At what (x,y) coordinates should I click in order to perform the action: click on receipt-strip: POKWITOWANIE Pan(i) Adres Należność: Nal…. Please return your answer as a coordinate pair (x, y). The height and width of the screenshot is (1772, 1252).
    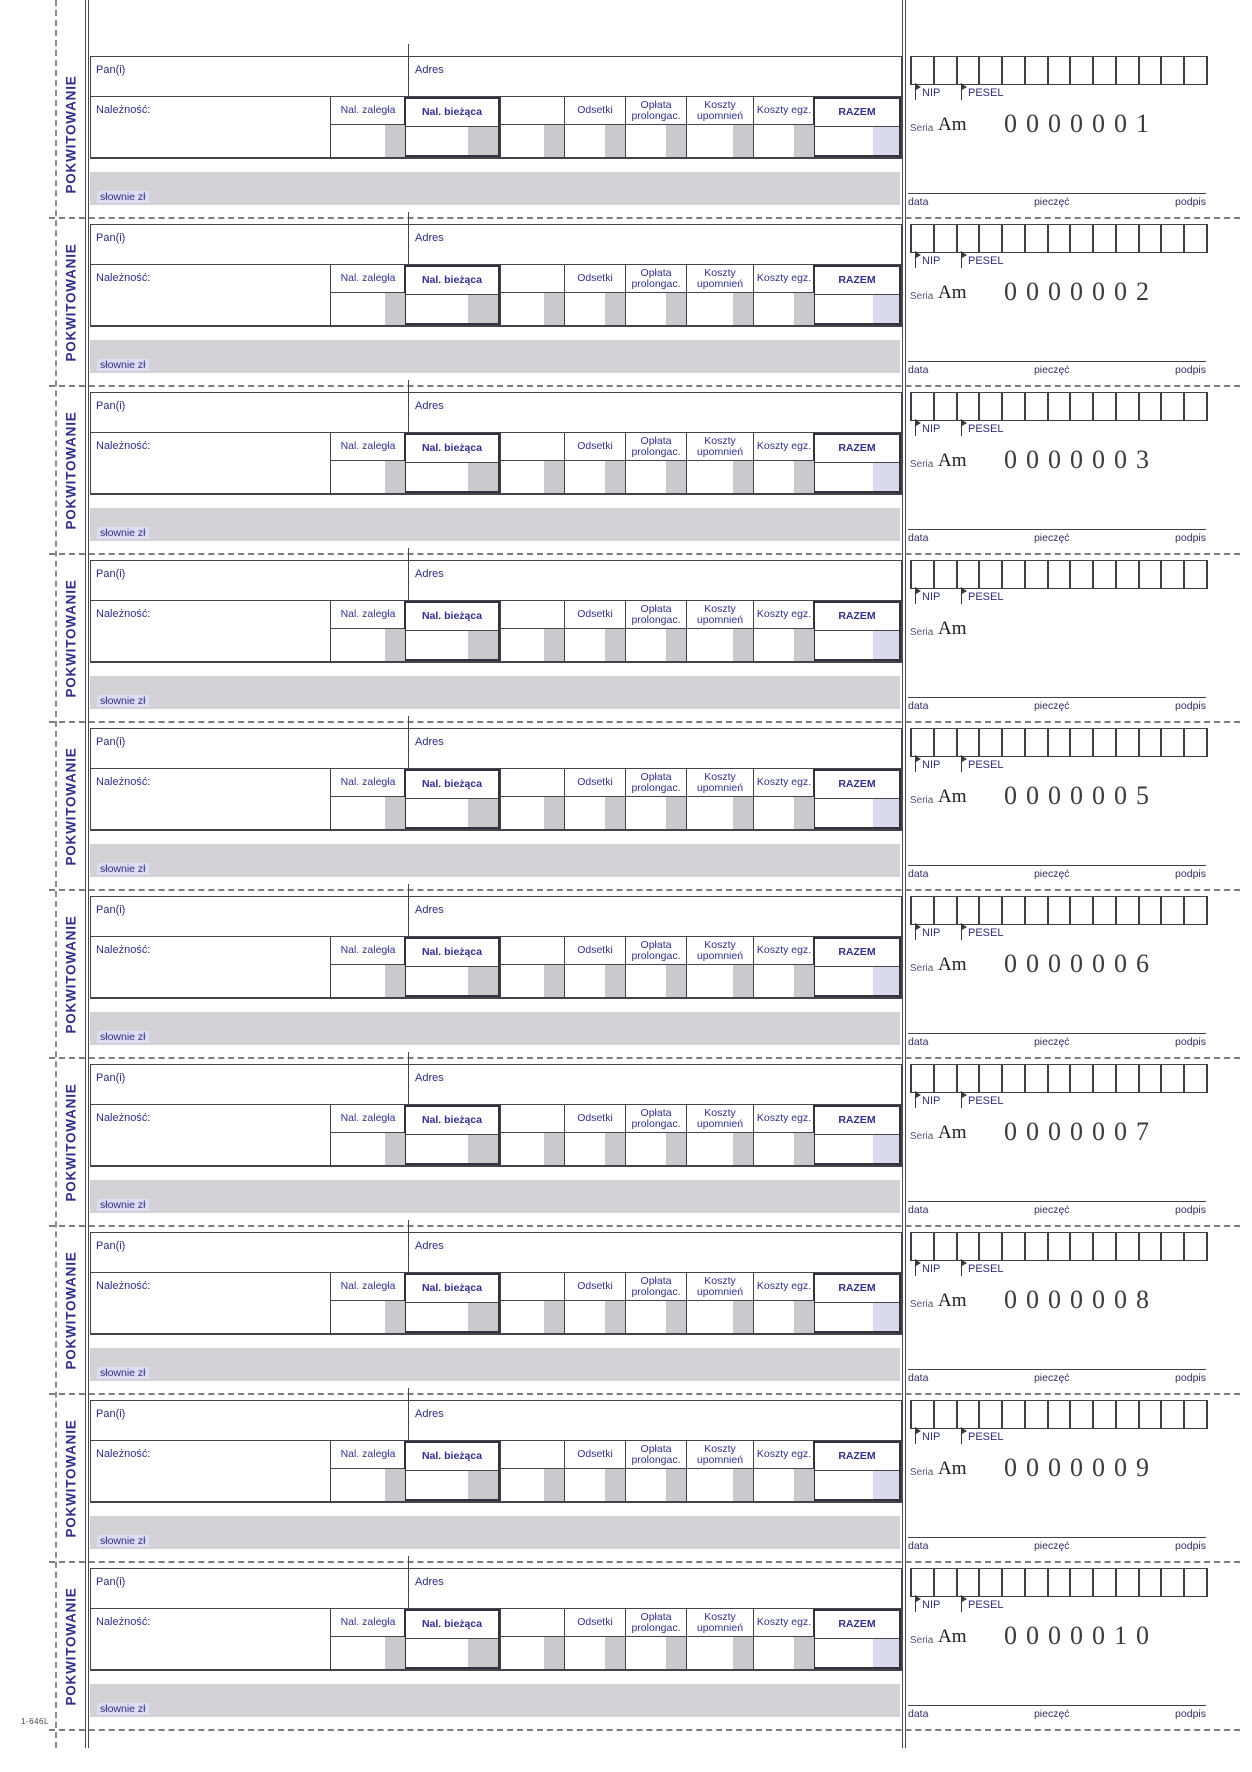
    Looking at the image, I should click on (626, 1139).